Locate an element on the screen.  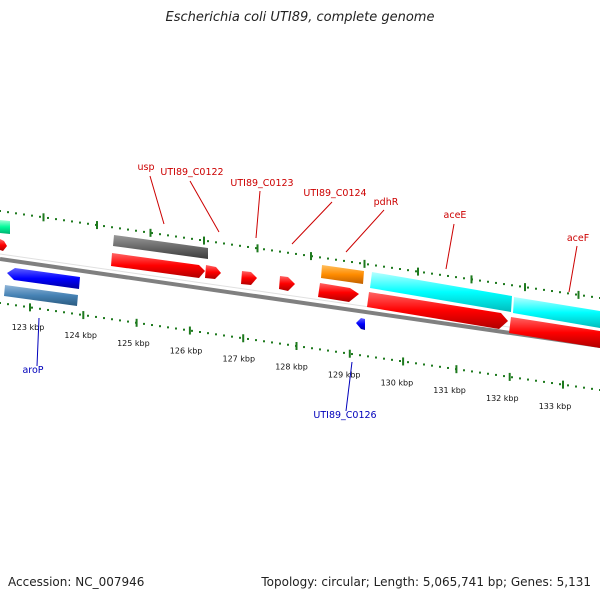
callout-line-uti89_c0123 is located at coordinates (258, 214).